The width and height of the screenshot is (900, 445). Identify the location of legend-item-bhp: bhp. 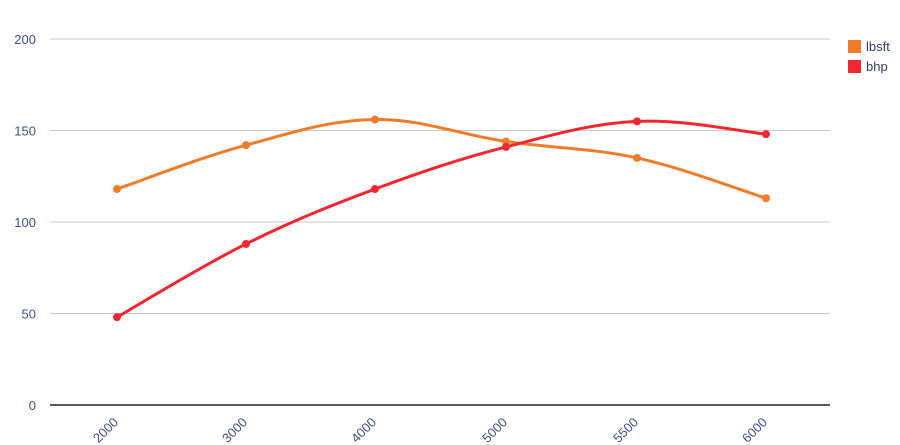
(869, 66).